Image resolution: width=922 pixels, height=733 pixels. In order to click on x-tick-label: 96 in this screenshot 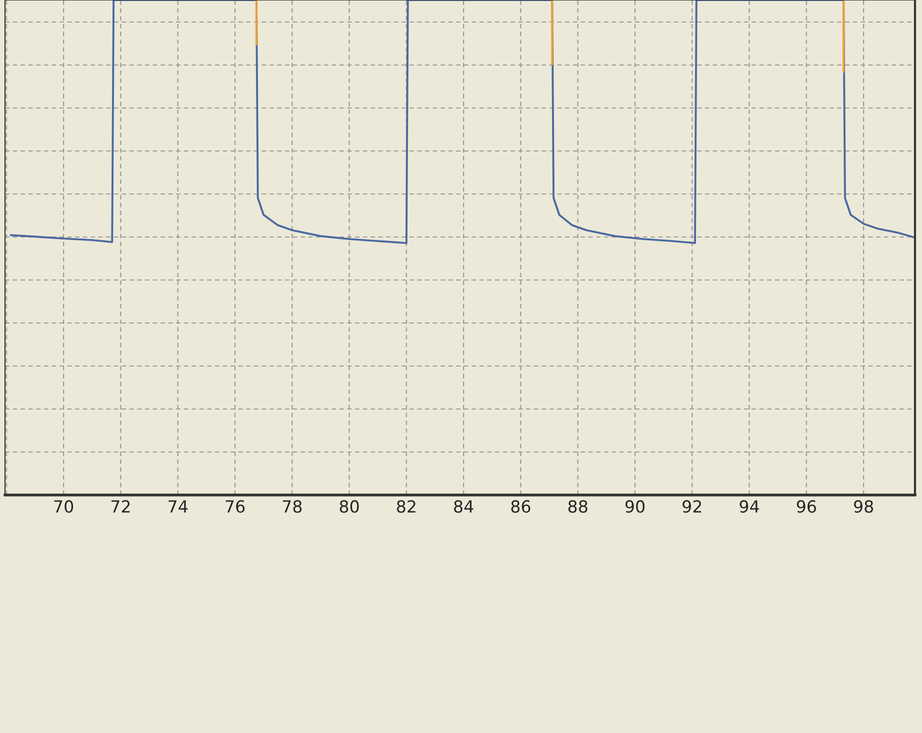, I will do `click(806, 506)`.